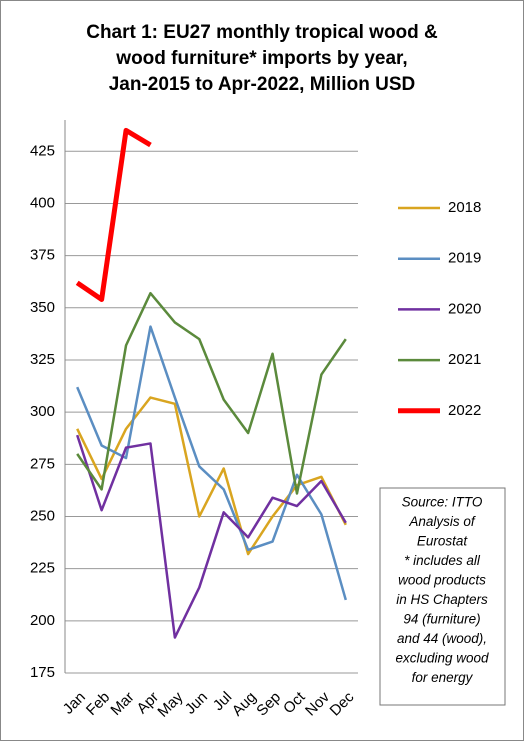  I want to click on chart-title: Chart 1: EU27 monthly tropical wood &, so click(262, 32).